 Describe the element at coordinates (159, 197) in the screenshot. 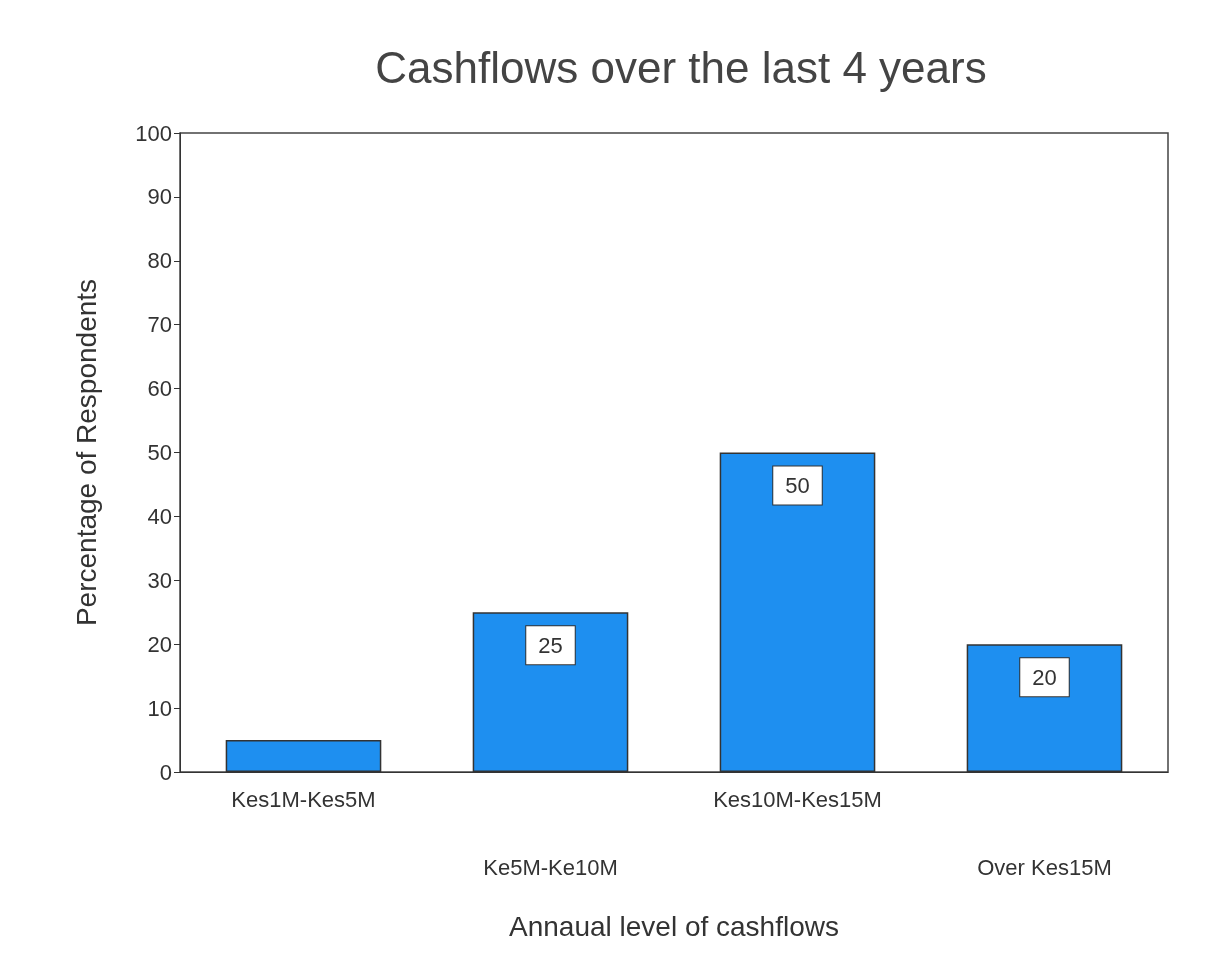

I see `y-tick-label: 90` at that location.